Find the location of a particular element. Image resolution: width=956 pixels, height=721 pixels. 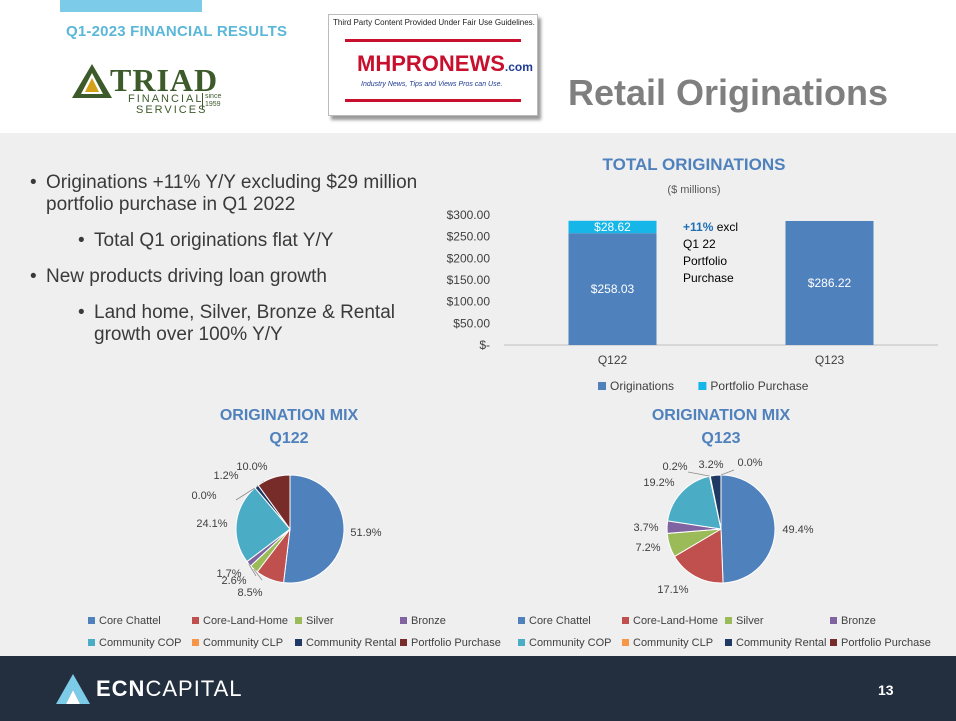

chart-subtitle: Q122 is located at coordinates (288, 438).